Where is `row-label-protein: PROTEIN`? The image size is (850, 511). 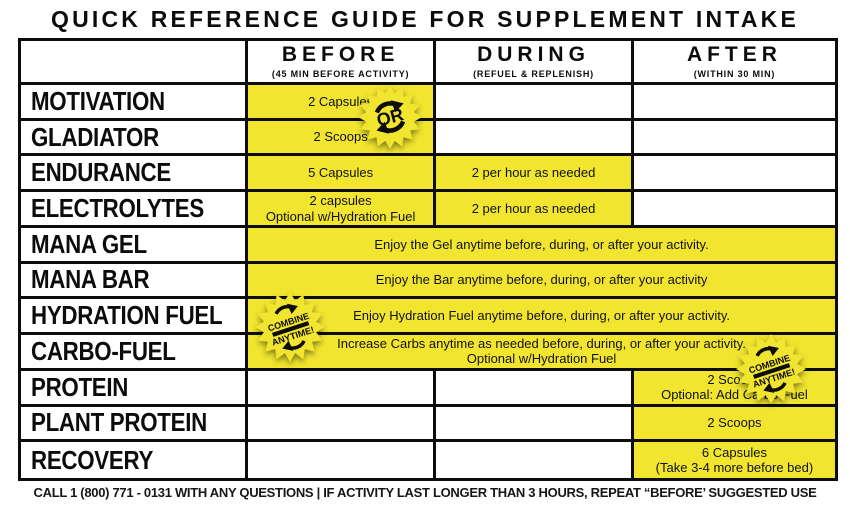
row-label-protein: PROTEIN is located at coordinates (135, 388).